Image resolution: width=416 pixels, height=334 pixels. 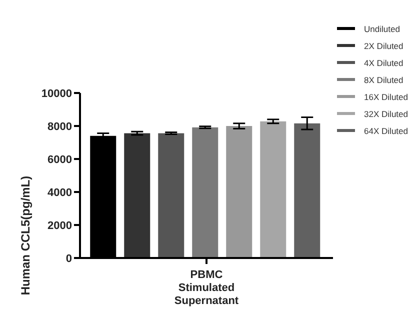 I want to click on y-tick-label: 6000, so click(x=60, y=160).